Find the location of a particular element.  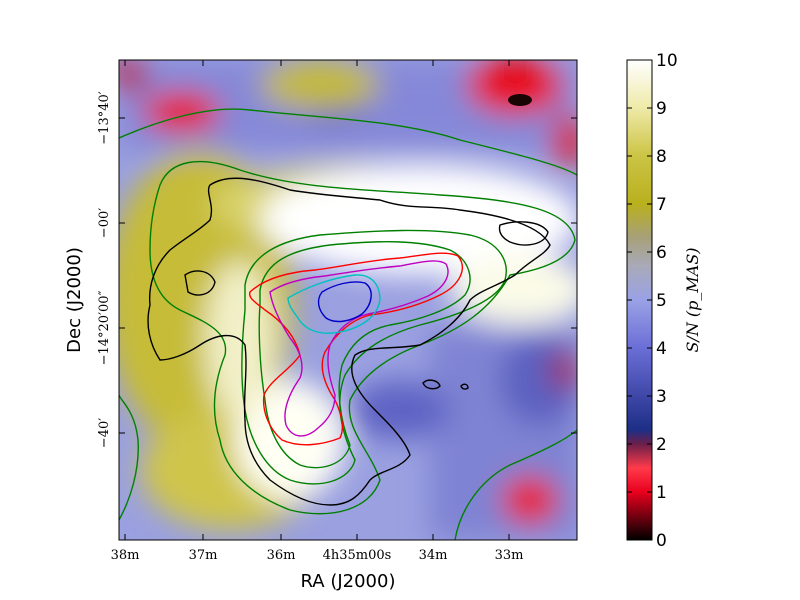

colorbar-tick-label: 3 is located at coordinates (661, 397).